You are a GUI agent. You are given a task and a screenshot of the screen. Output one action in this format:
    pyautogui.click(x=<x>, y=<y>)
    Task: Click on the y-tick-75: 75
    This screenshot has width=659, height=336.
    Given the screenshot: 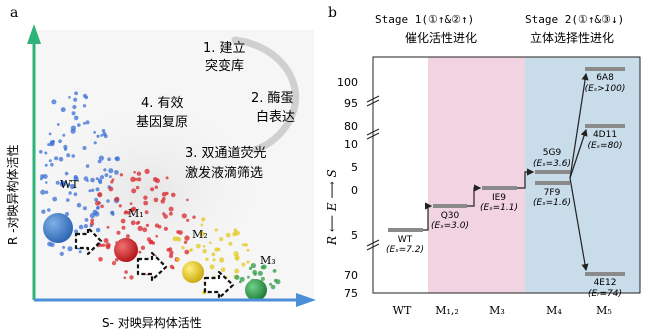 What is the action you would take?
    pyautogui.click(x=351, y=293)
    